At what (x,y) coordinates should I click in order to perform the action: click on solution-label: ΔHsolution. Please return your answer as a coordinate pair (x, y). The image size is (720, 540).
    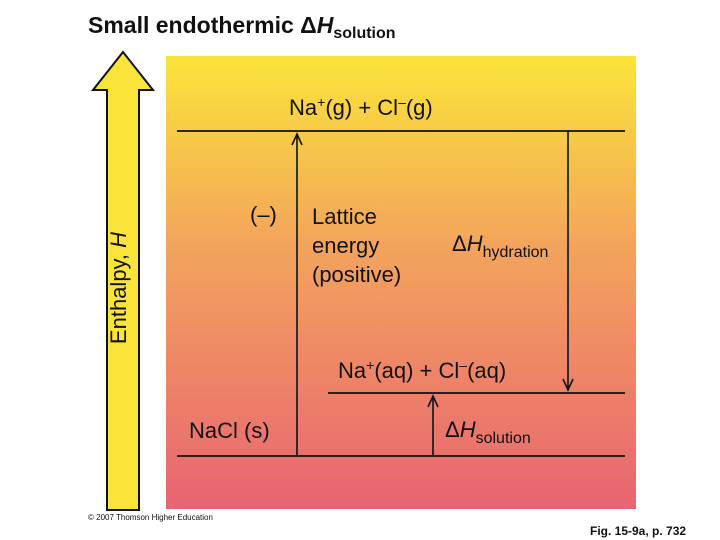
    Looking at the image, I should click on (488, 433).